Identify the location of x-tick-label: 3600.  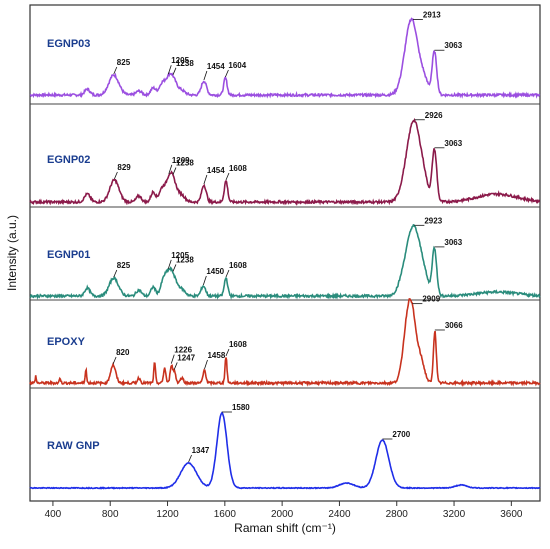
(511, 514).